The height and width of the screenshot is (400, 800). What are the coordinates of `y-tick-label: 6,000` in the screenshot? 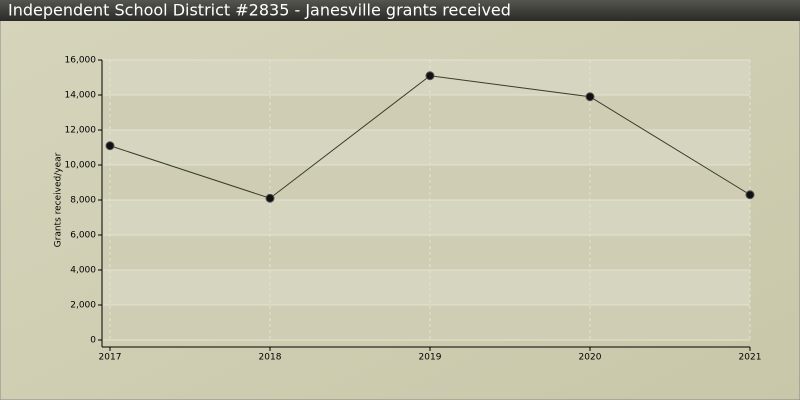 It's located at (83, 236).